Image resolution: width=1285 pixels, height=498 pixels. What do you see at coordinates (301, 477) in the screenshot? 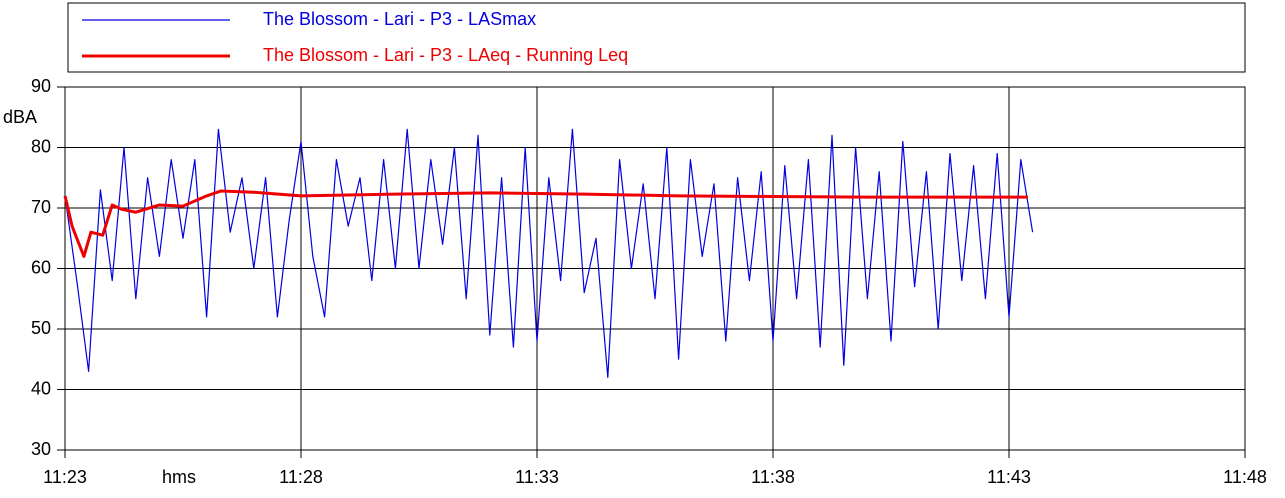
I see `x-tick-label: 11:28` at bounding box center [301, 477].